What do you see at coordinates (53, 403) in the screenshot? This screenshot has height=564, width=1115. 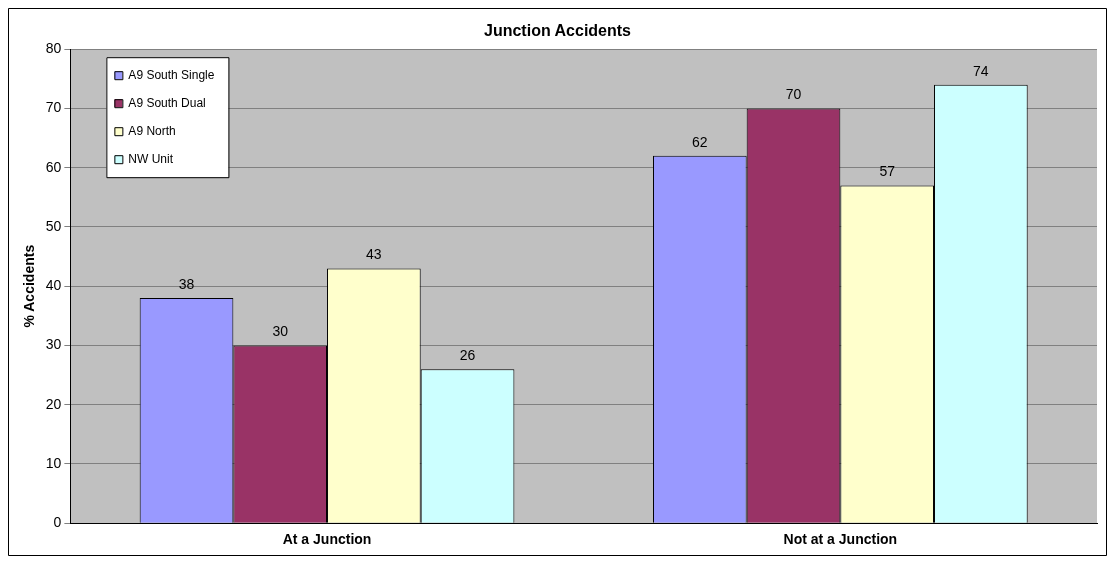 I see `y-tick-label: 20` at bounding box center [53, 403].